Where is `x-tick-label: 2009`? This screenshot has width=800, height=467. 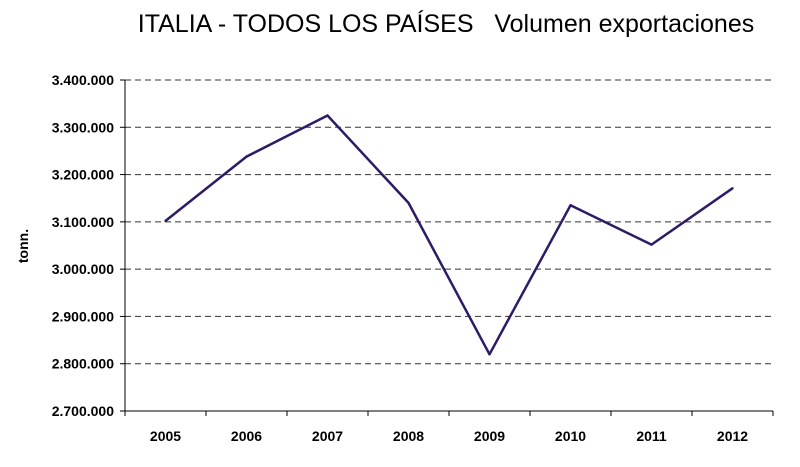
x-tick-label: 2009 is located at coordinates (489, 436).